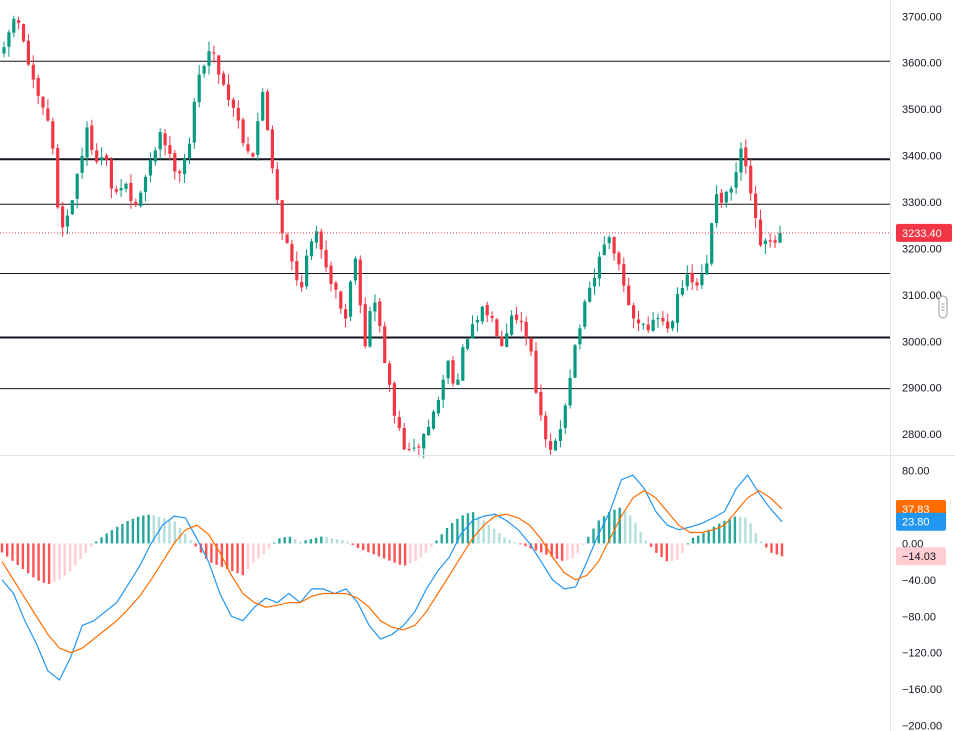 This screenshot has width=955, height=731. Describe the element at coordinates (922, 17) in the screenshot. I see `price-tick-label: 3700.00` at that location.